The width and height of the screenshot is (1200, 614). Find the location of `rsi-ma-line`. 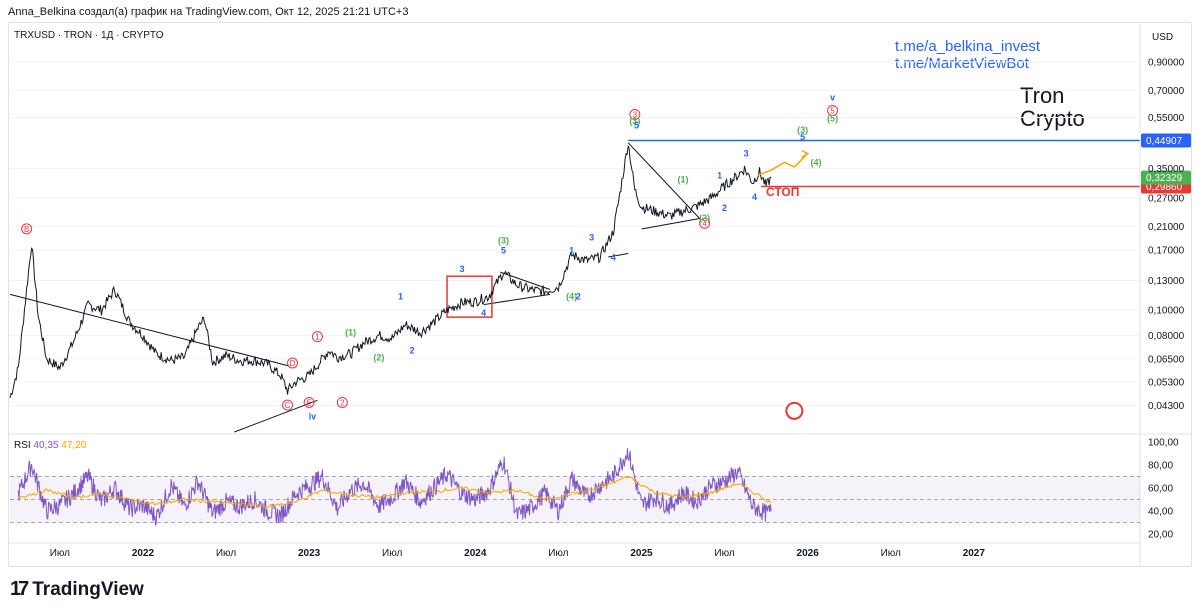

rsi-ma-line is located at coordinates (395, 492).